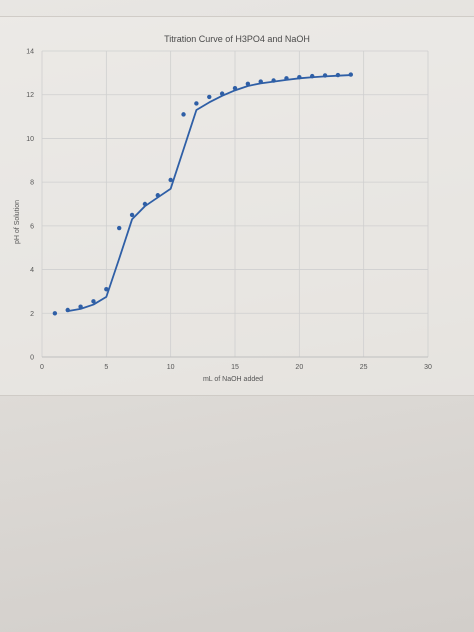 The height and width of the screenshot is (632, 474). Describe the element at coordinates (32, 314) in the screenshot. I see `y-tick-label: 2` at that location.